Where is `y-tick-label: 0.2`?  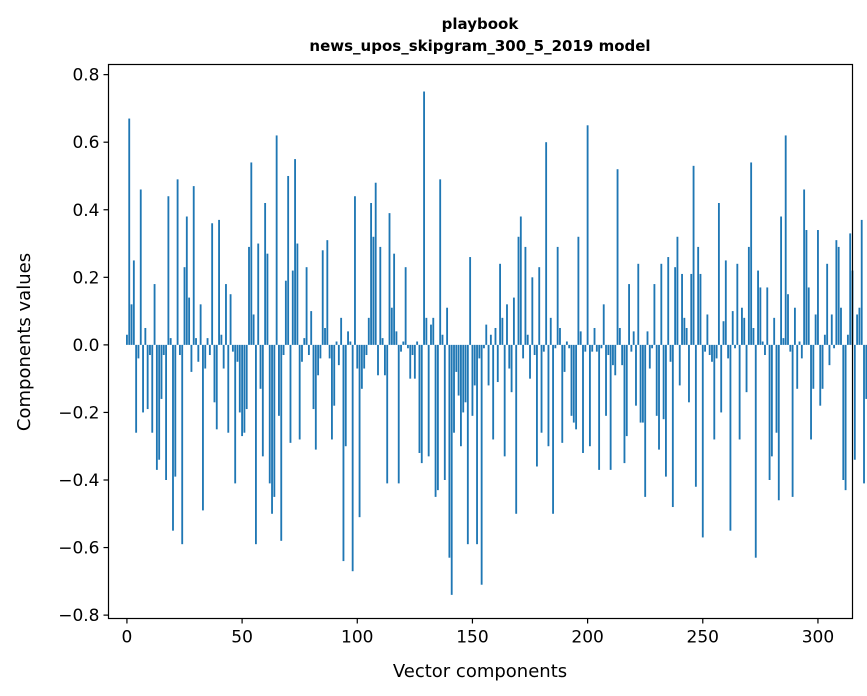
y-tick-label: 0.2 is located at coordinates (85, 278).